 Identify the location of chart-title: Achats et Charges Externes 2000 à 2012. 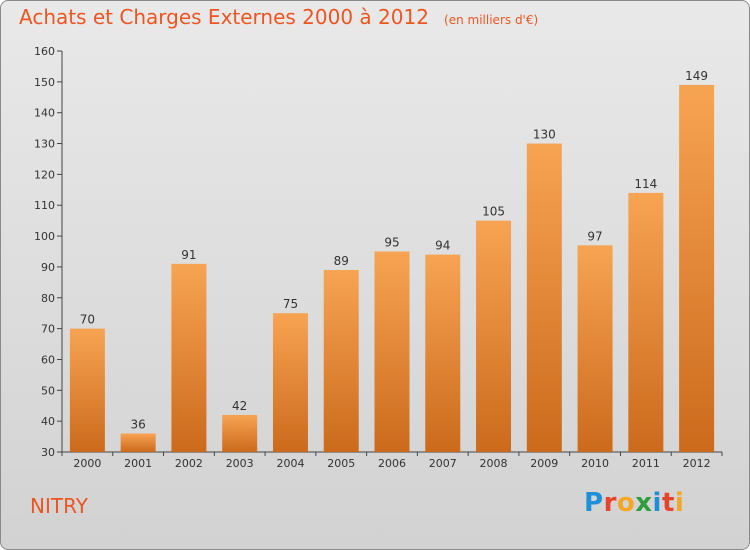
(224, 17).